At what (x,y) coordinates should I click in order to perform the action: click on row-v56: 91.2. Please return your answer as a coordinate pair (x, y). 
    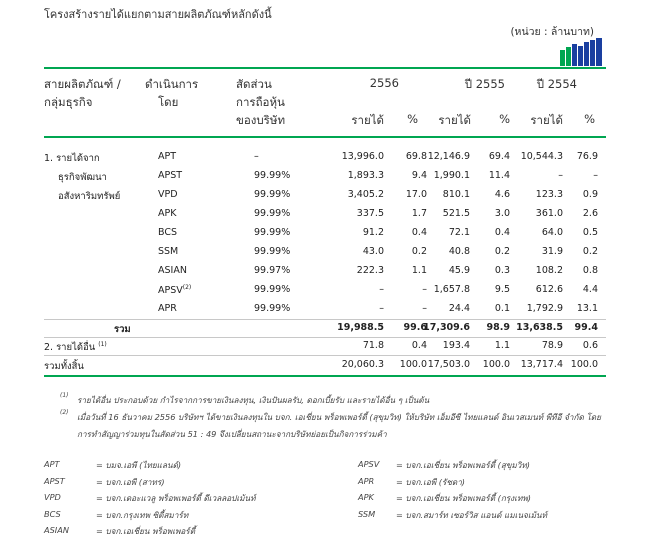
    Looking at the image, I should click on (373, 232).